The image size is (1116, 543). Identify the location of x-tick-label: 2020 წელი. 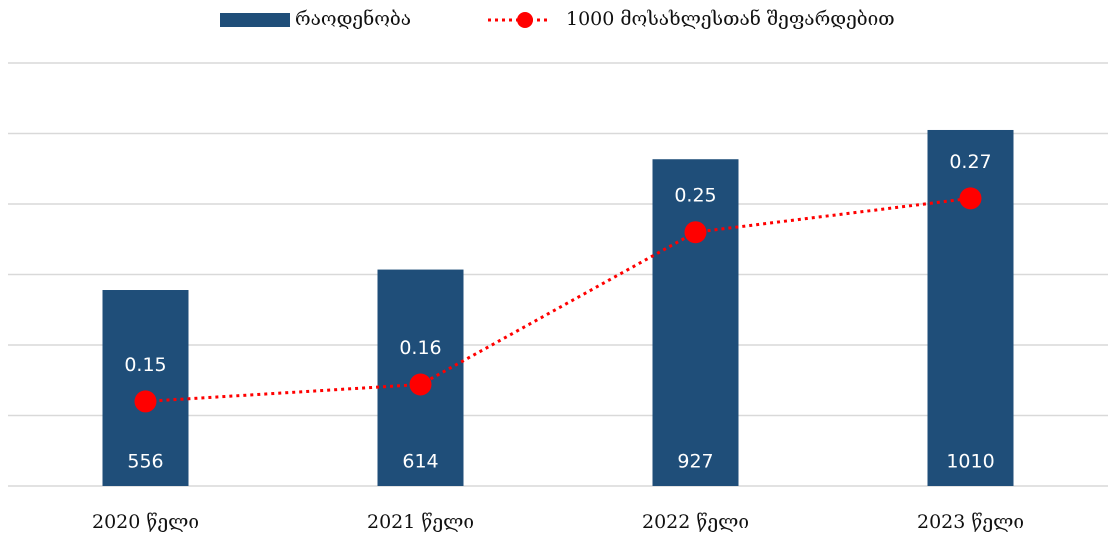
(145, 522).